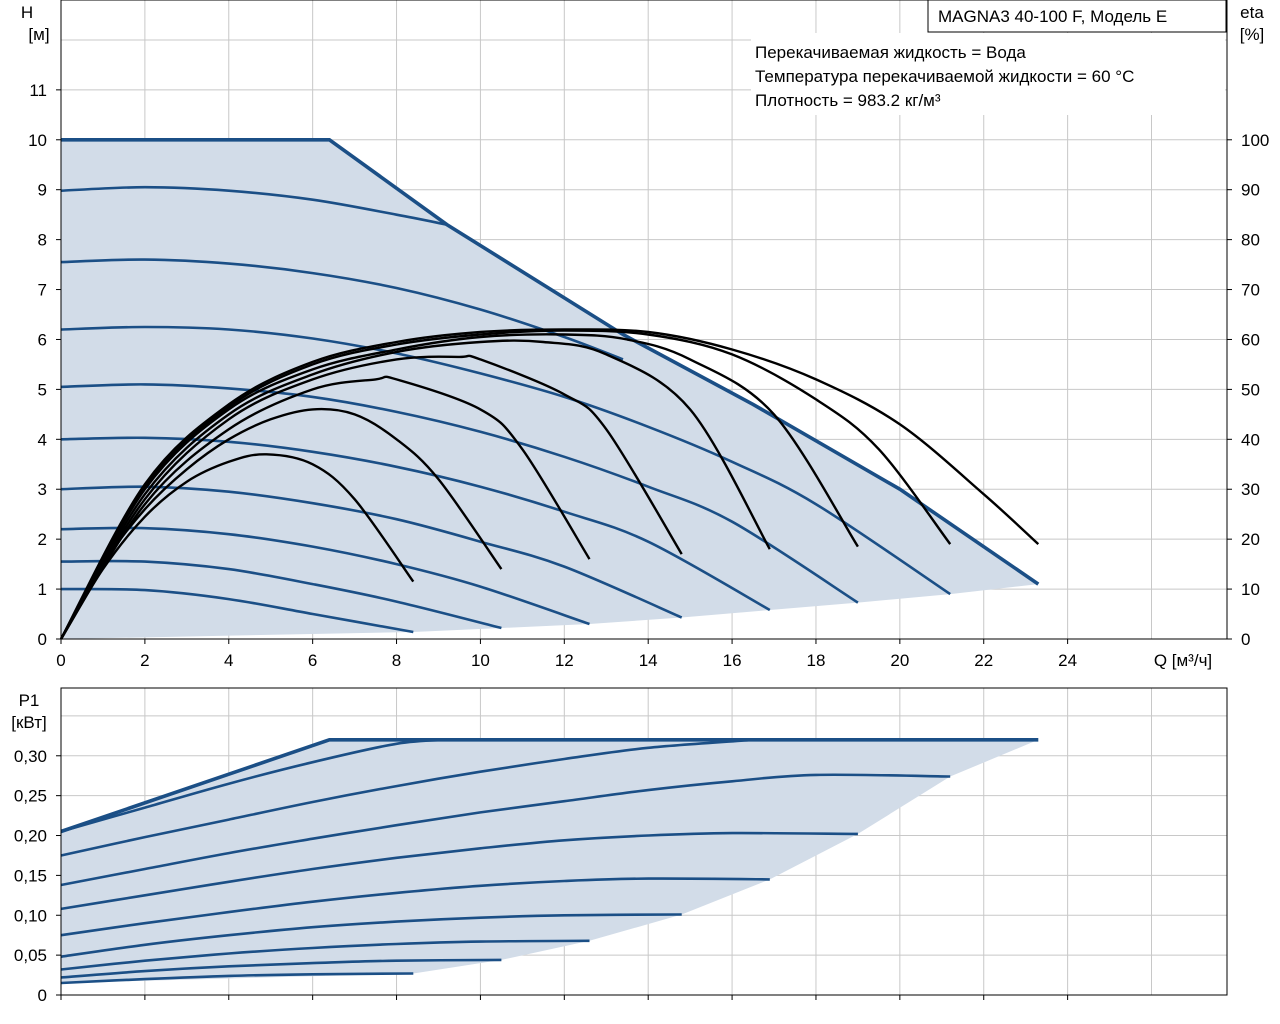  What do you see at coordinates (983, 660) in the screenshot?
I see `x-tick-label: 22` at bounding box center [983, 660].